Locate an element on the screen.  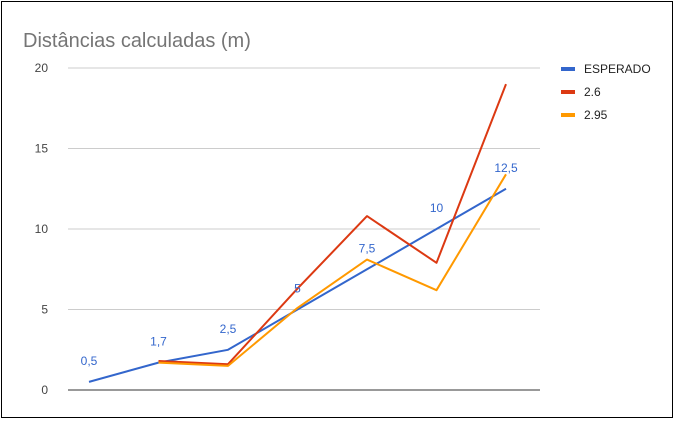
data-label: 12,5 is located at coordinates (506, 168).